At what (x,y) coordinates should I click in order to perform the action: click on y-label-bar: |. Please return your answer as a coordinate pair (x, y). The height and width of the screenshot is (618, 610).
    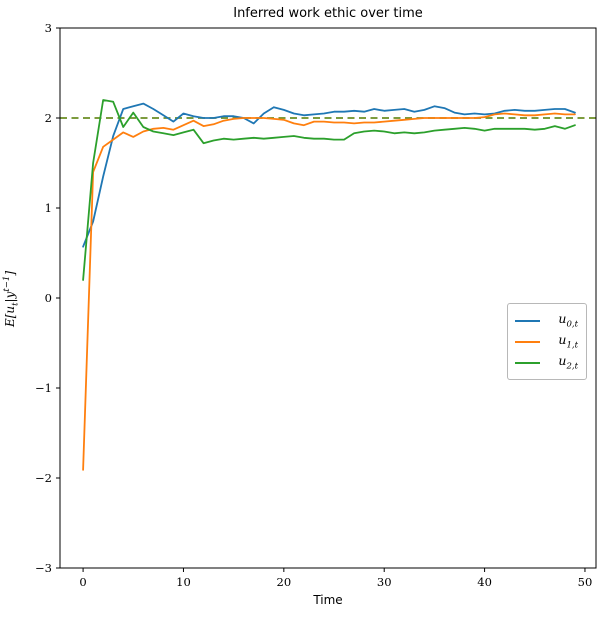
    Looking at the image, I should click on (10, 300).